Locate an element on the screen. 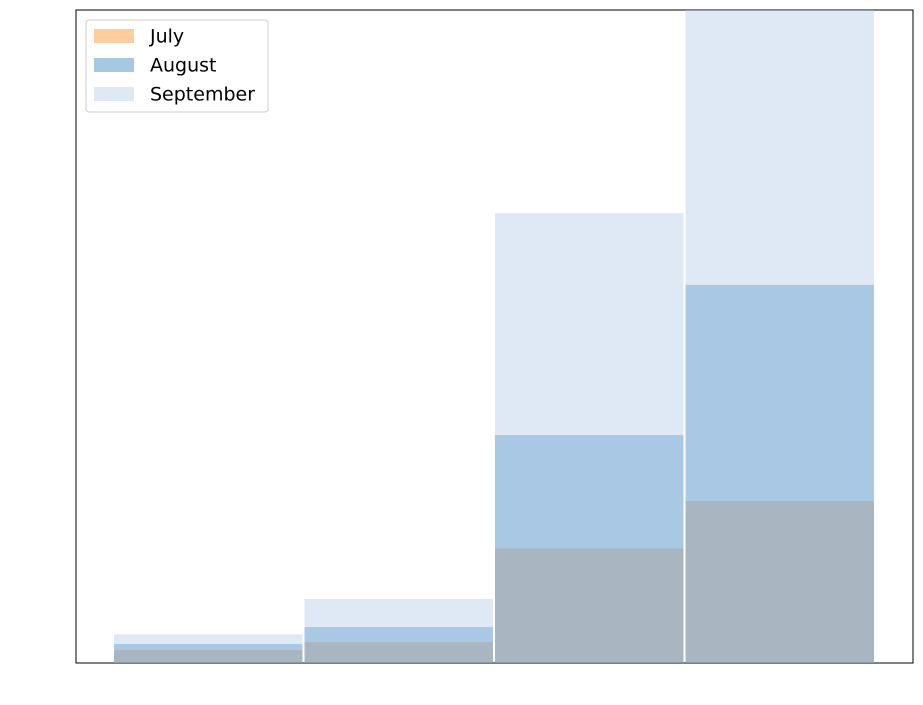  legend-box is located at coordinates (177, 66).